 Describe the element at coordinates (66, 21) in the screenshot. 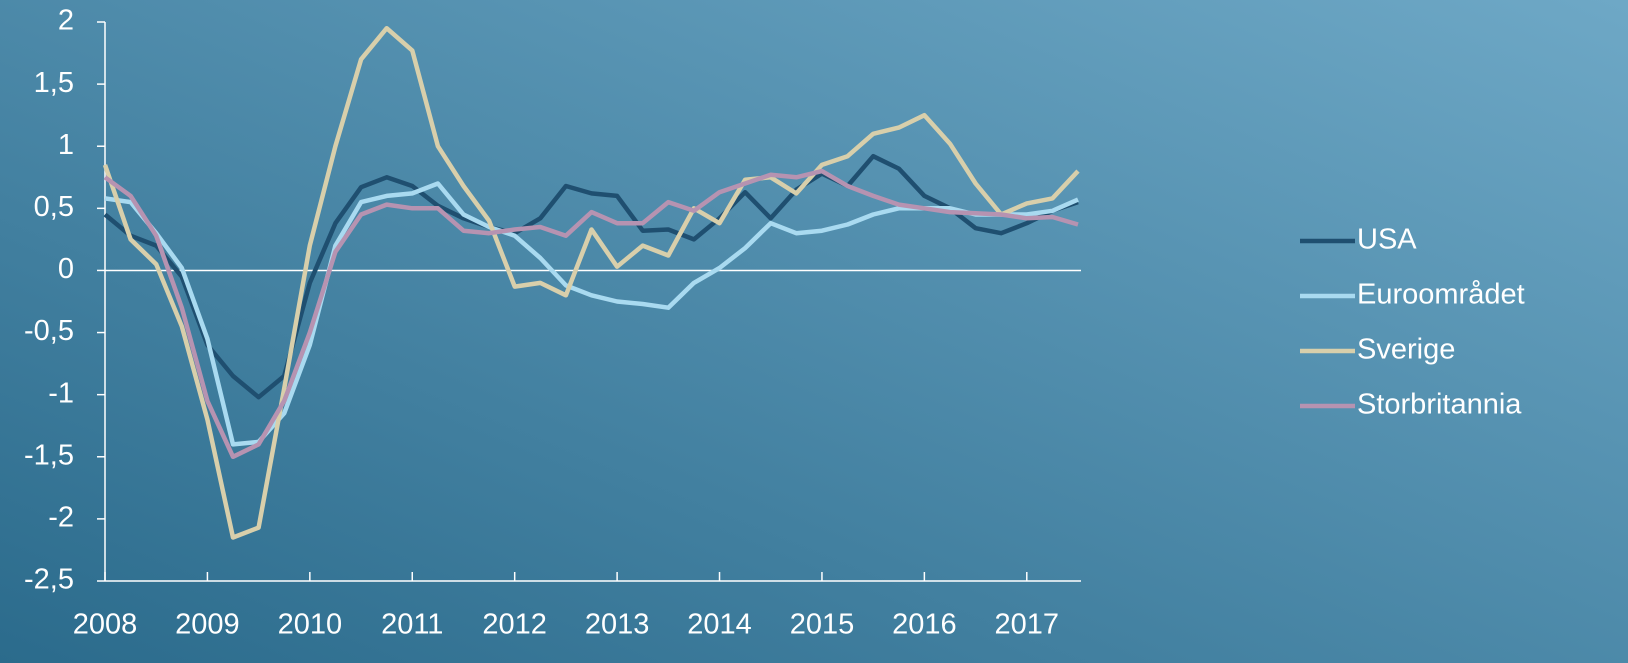

I see `y-tick-label: 2` at that location.